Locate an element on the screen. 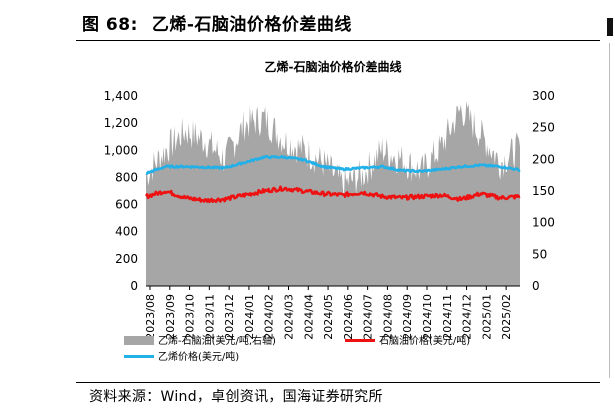  y-left-tick-label: 800 is located at coordinates (126, 177).